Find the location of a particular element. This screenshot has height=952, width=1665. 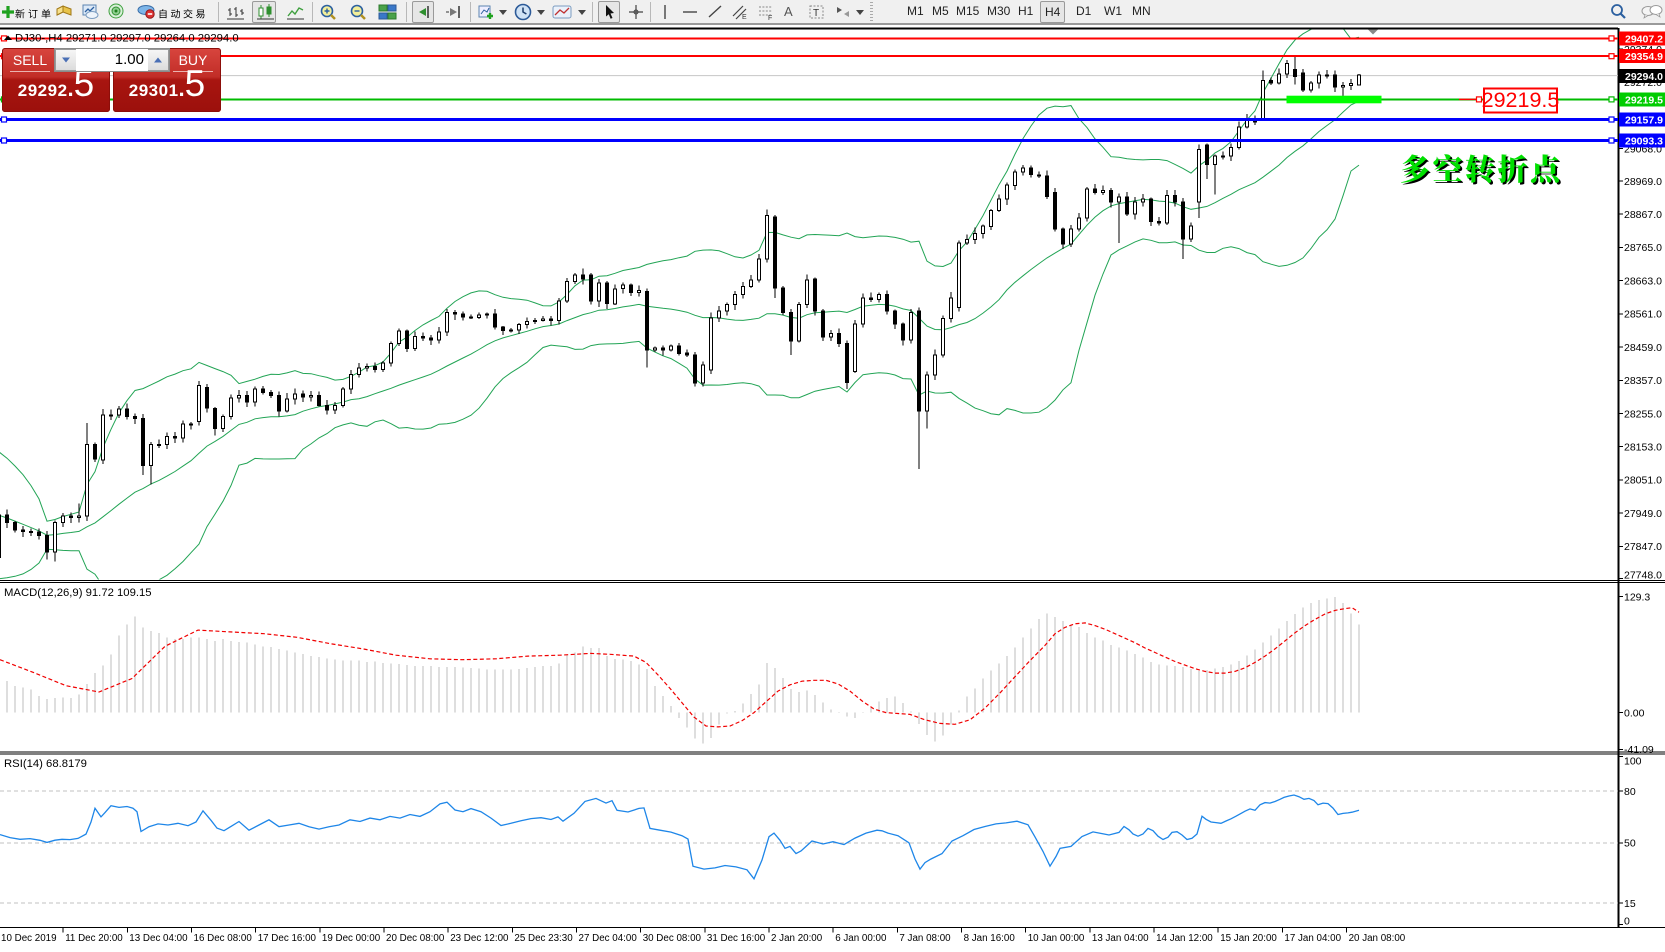

svg-text: 6 Jan 00:00 is located at coordinates (861, 938).